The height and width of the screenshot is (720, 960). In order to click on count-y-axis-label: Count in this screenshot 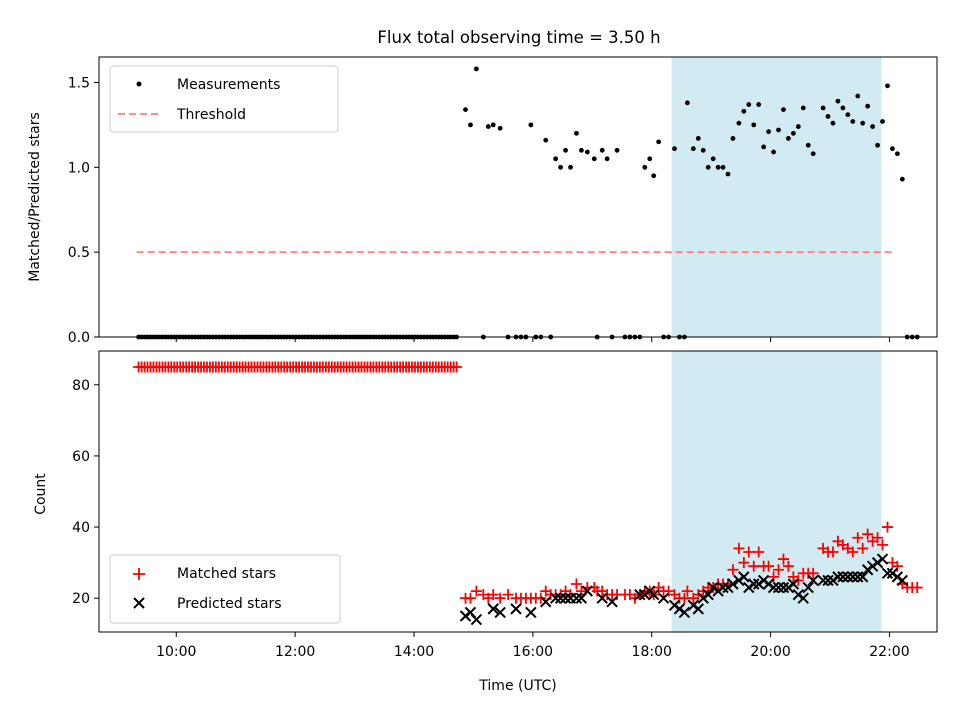, I will do `click(41, 494)`.